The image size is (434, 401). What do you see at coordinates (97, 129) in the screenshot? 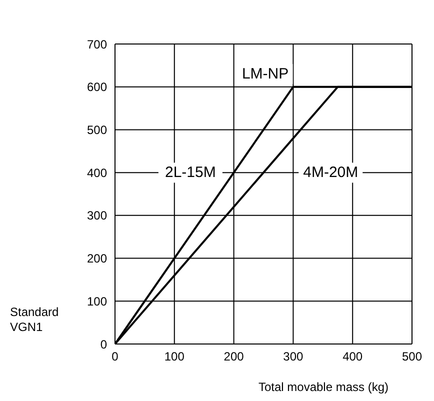
I see `y-tick-label: 500` at bounding box center [97, 129].